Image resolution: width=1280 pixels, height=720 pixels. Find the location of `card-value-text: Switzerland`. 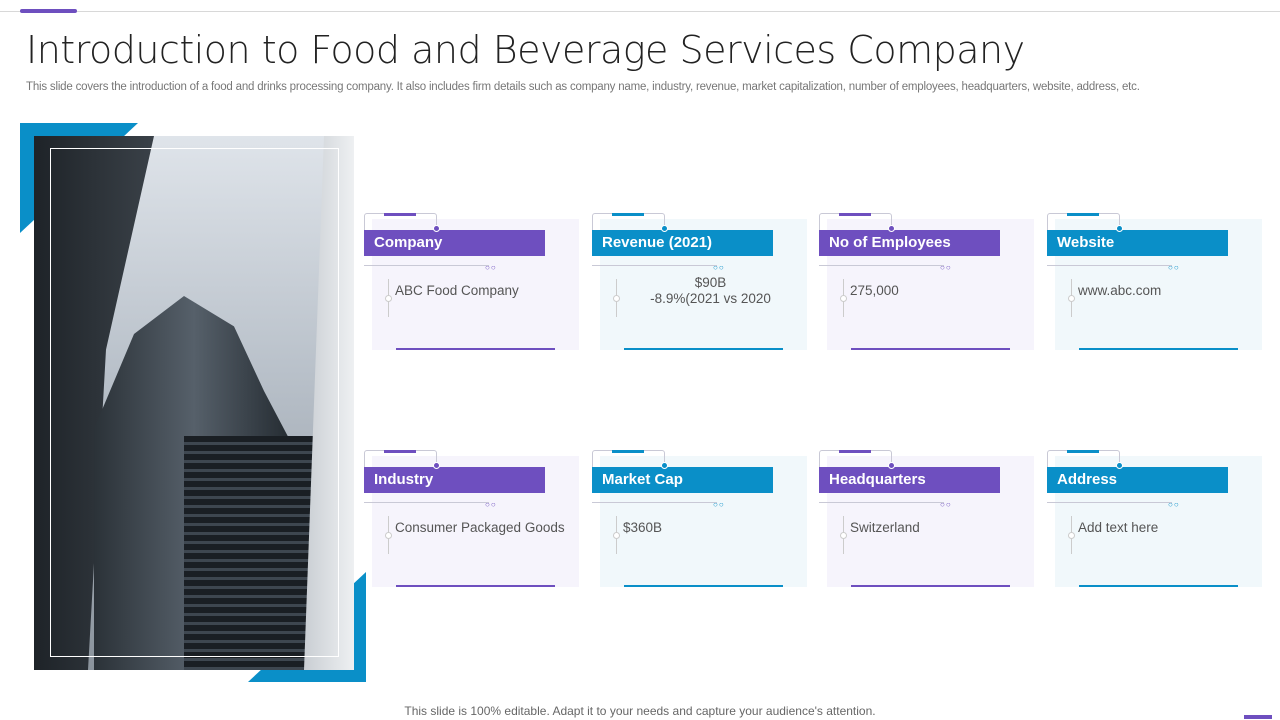

card-value-text: Switzerland is located at coordinates (885, 527).